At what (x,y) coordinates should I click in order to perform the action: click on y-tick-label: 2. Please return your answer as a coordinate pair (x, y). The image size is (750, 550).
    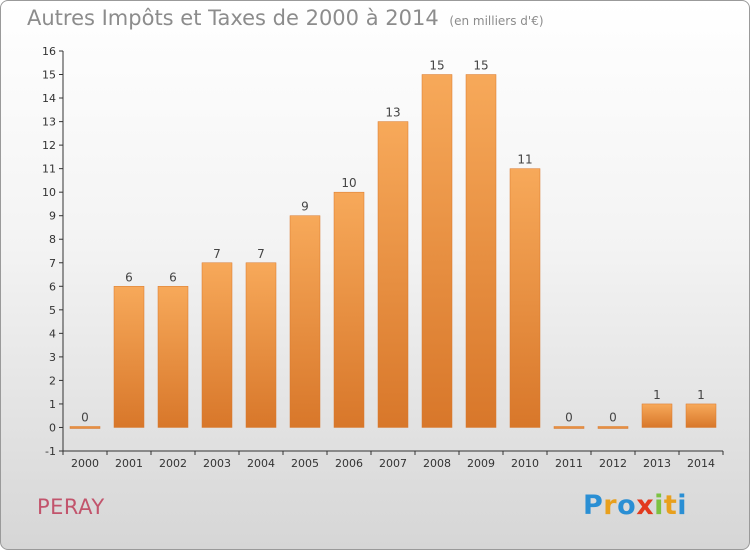
    Looking at the image, I should click on (52, 380).